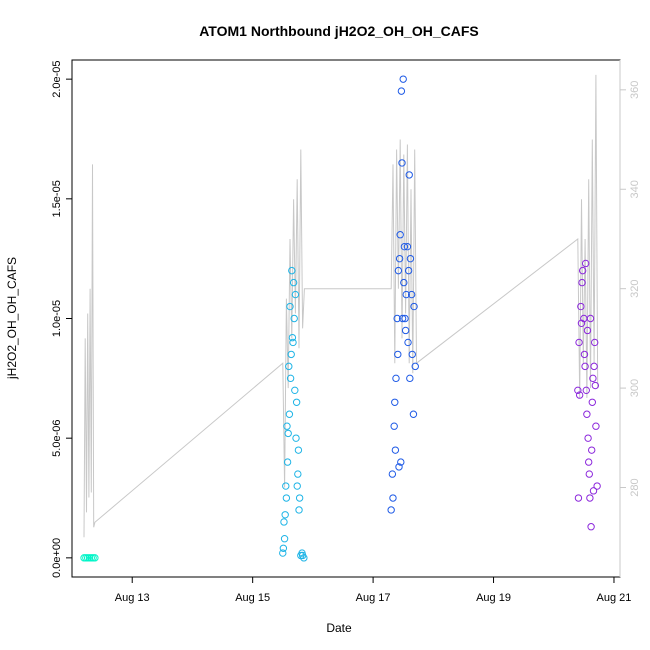 This screenshot has width=650, height=650. I want to click on y-right-tick-label: 360, so click(635, 90).